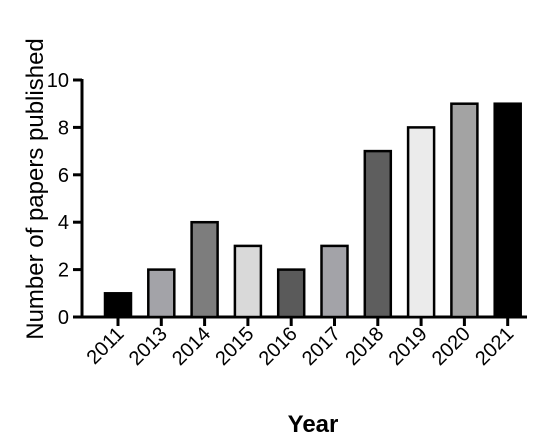 The image size is (550, 444). Describe the element at coordinates (161, 293) in the screenshot. I see `bar-2013` at that location.